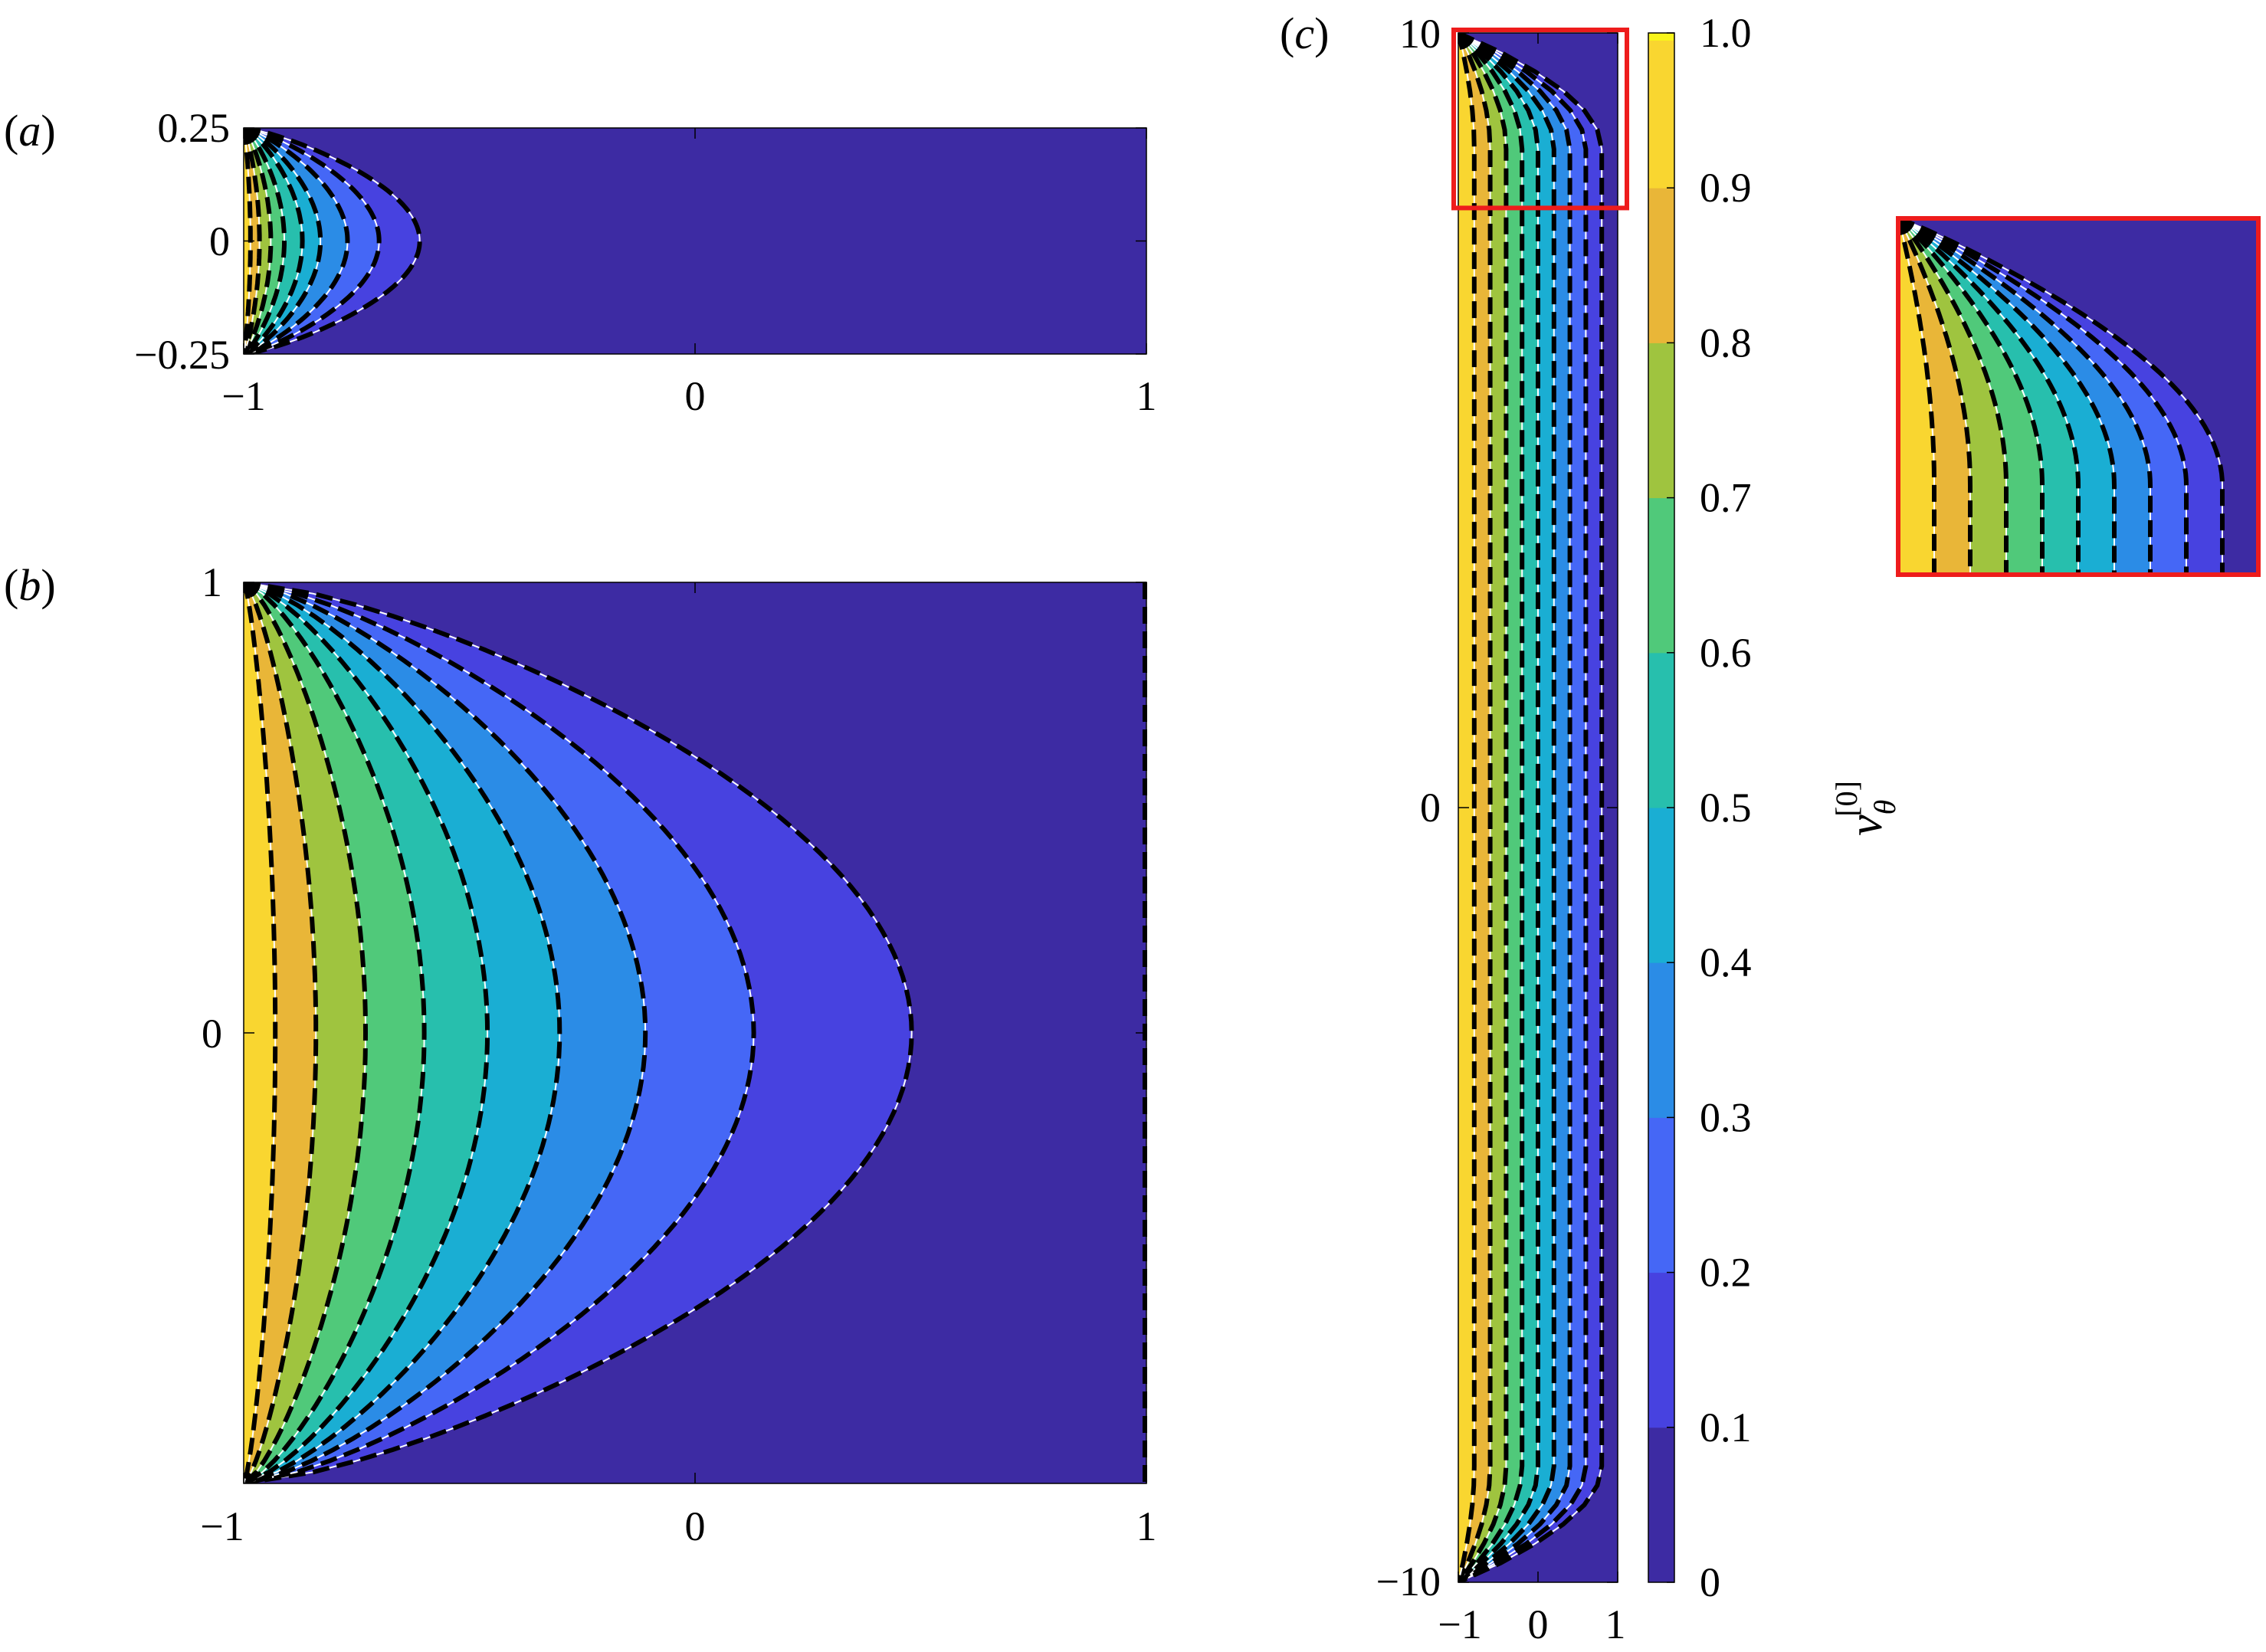 Image resolution: width=2266 pixels, height=1652 pixels. What do you see at coordinates (1430, 808) in the screenshot?
I see `panel-c-ytick-mid: 0` at bounding box center [1430, 808].